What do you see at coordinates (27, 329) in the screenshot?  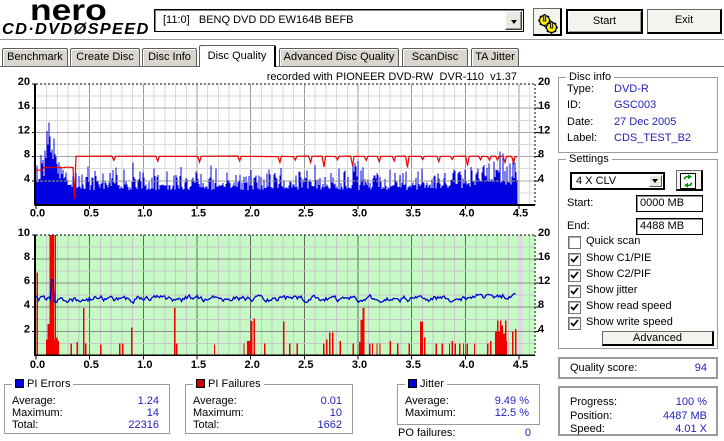 I see `svg-text: 2` at bounding box center [27, 329].